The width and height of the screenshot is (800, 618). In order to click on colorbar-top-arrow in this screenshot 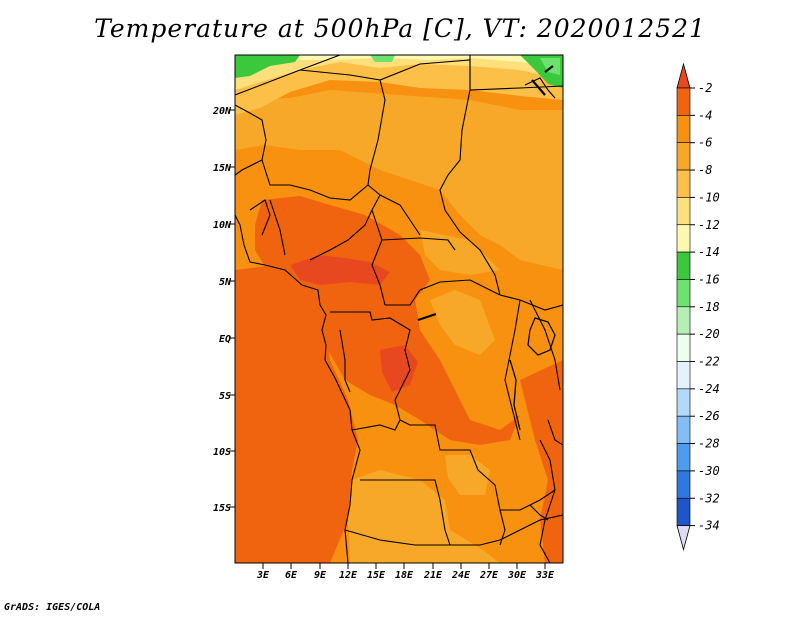, I will do `click(683, 75)`.